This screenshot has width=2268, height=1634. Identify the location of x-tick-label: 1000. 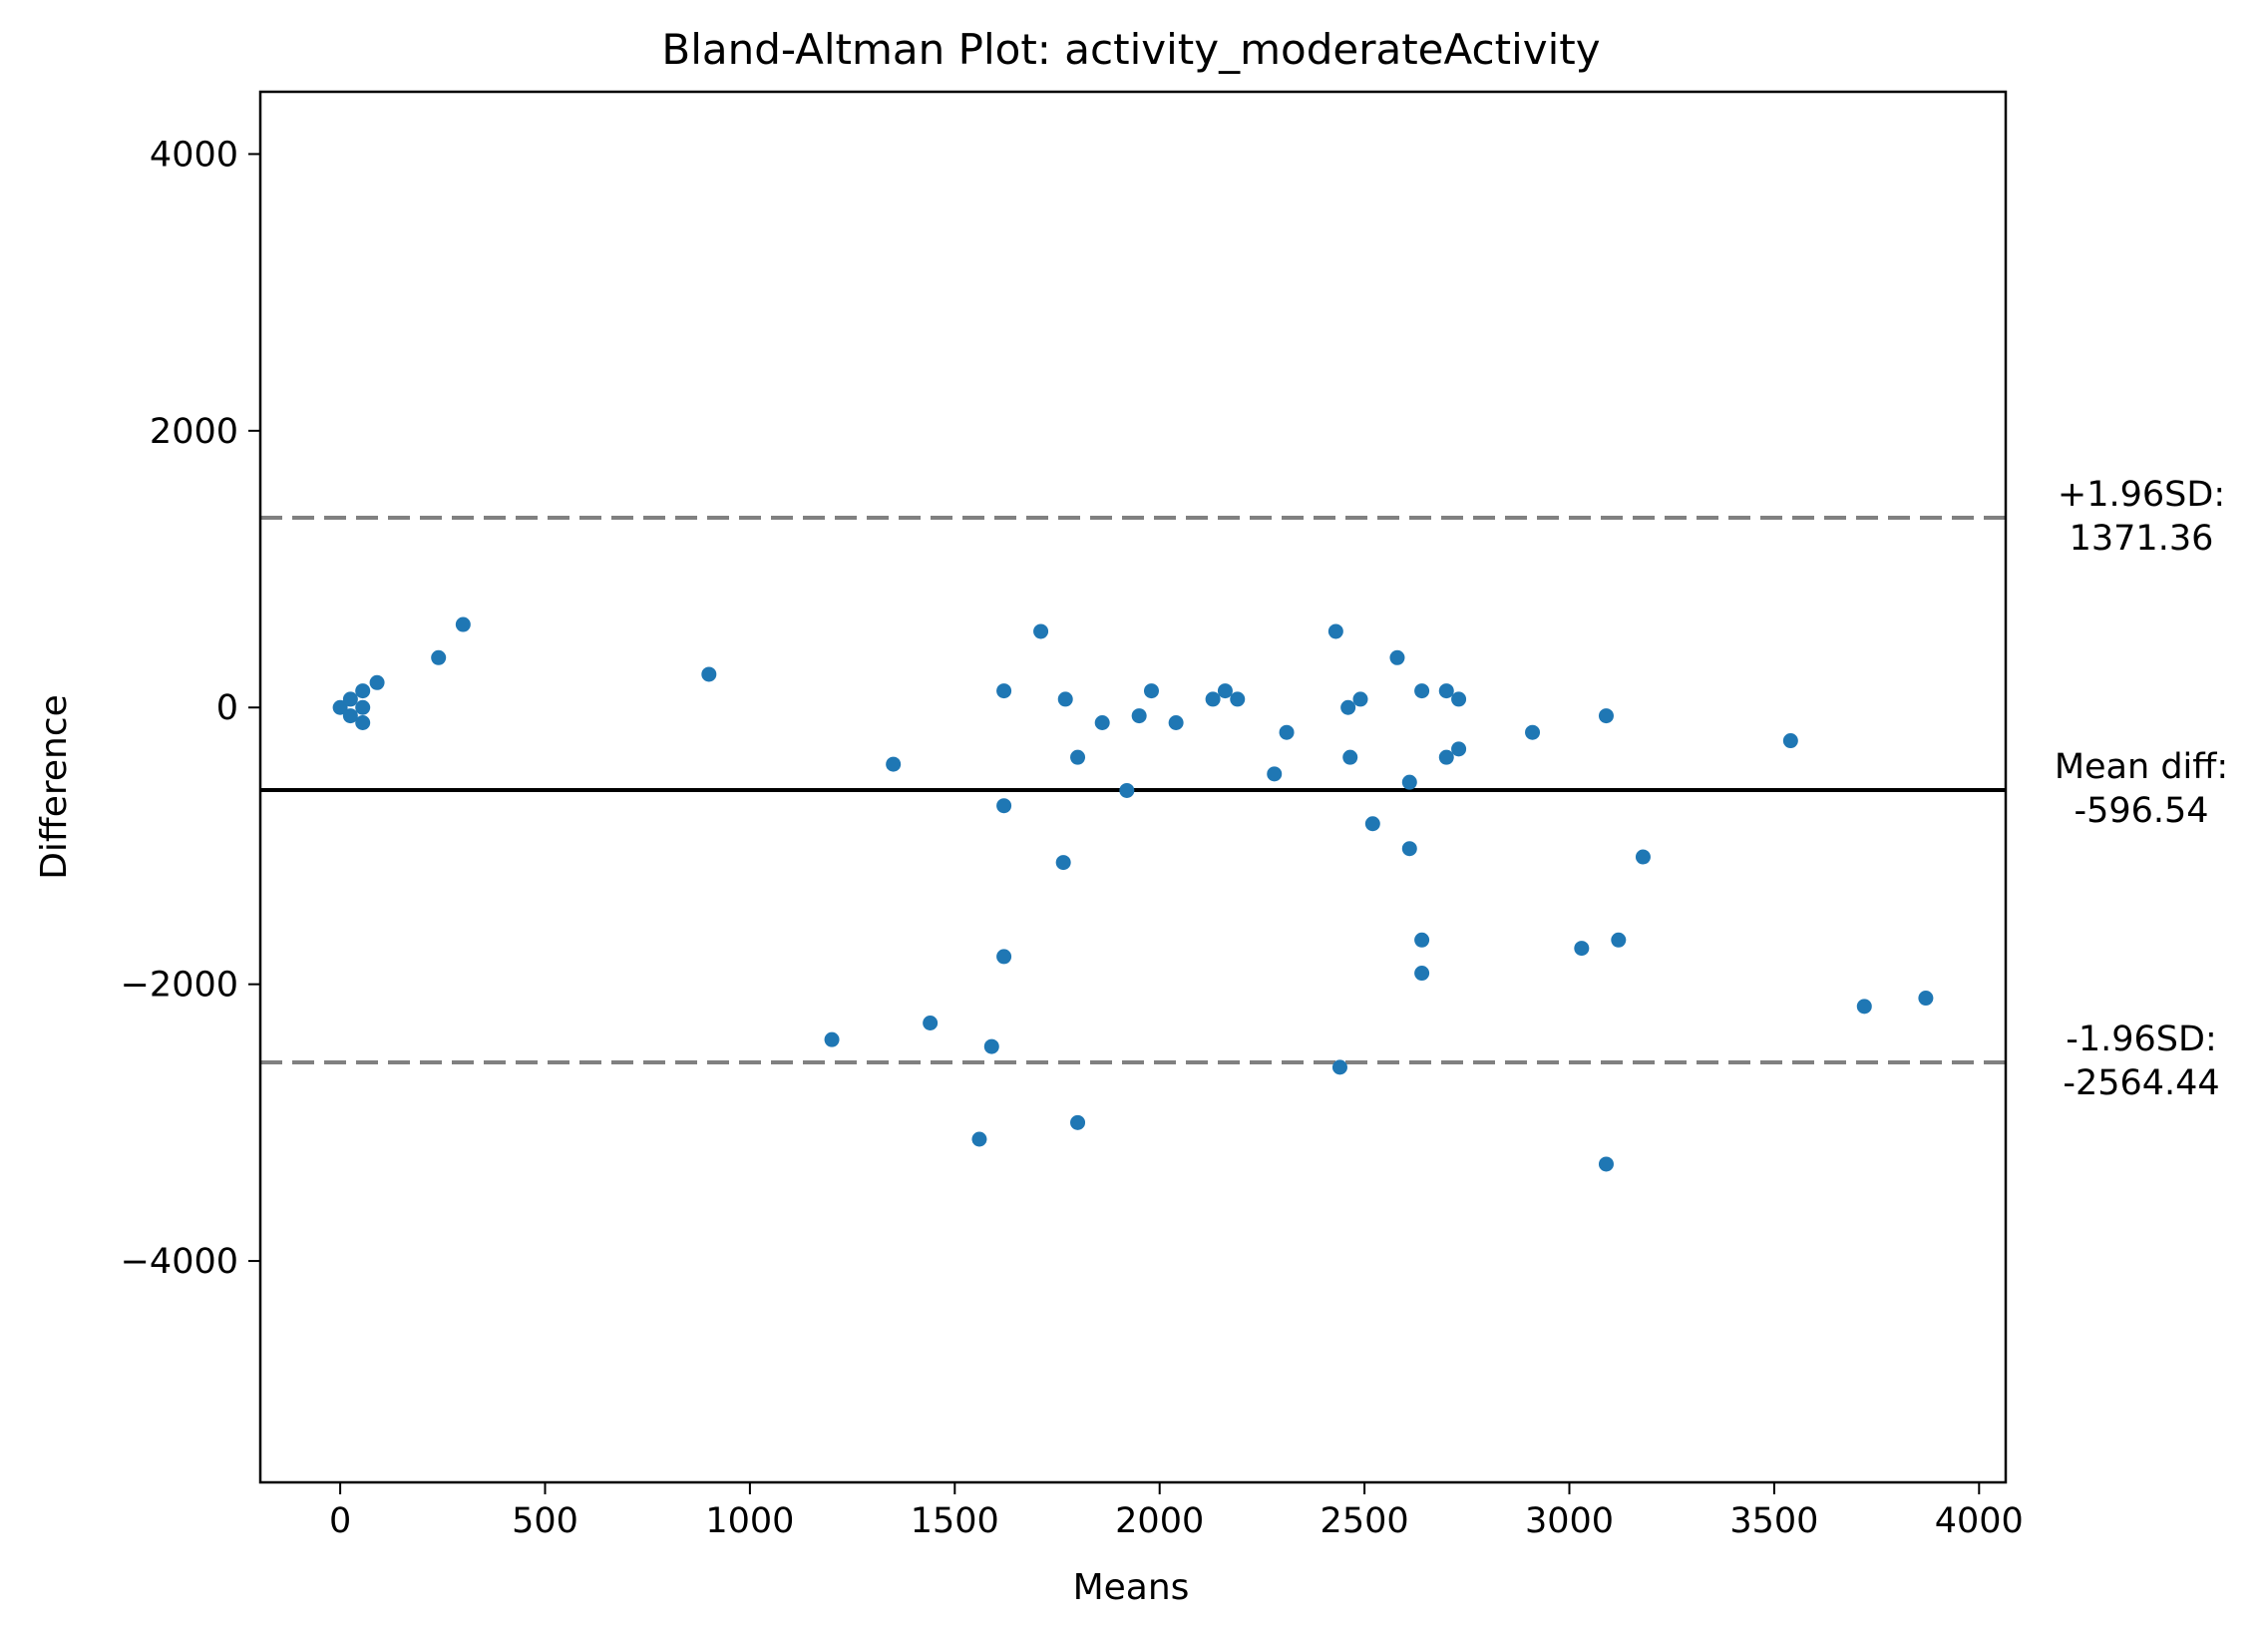
(749, 1521).